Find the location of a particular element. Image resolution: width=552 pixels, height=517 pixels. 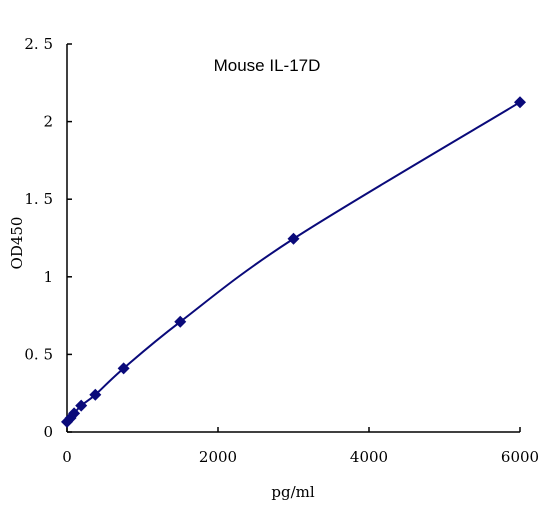

y-tick-label: 1. 5 is located at coordinates (38, 199).